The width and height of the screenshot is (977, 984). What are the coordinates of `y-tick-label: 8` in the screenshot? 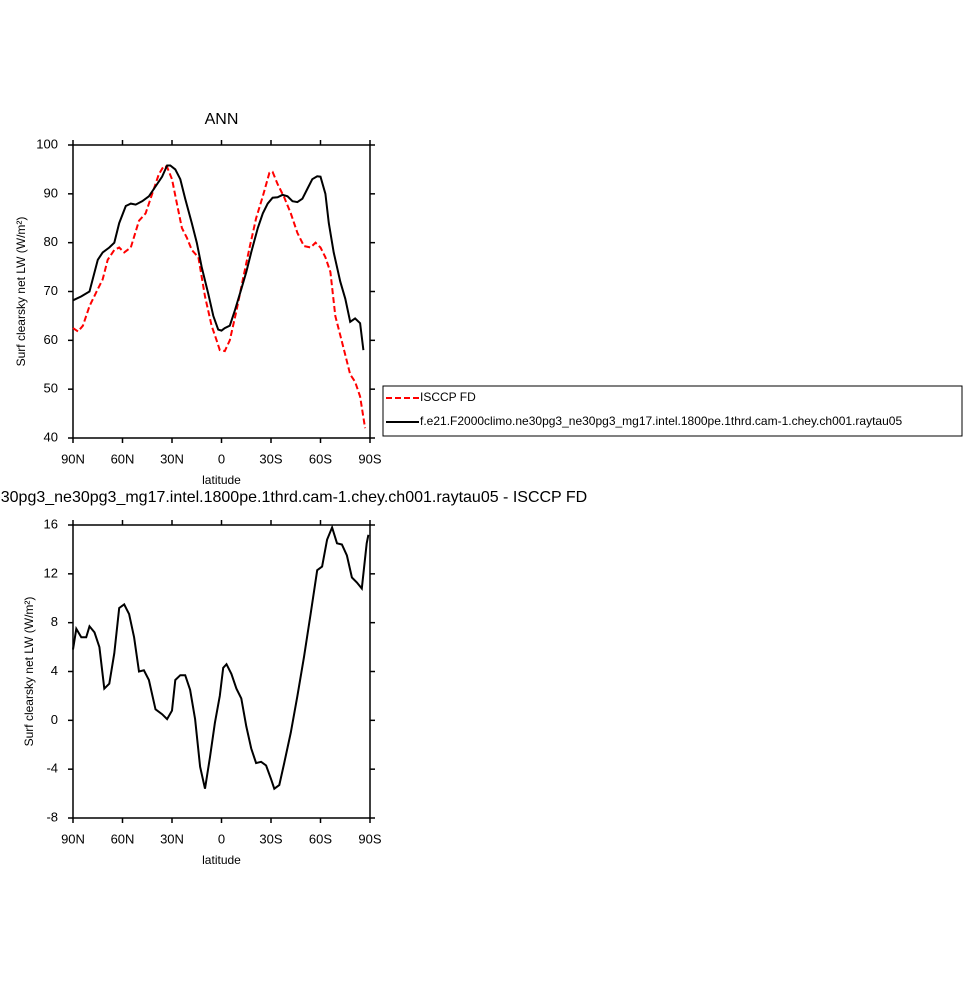 It's located at (54, 621).